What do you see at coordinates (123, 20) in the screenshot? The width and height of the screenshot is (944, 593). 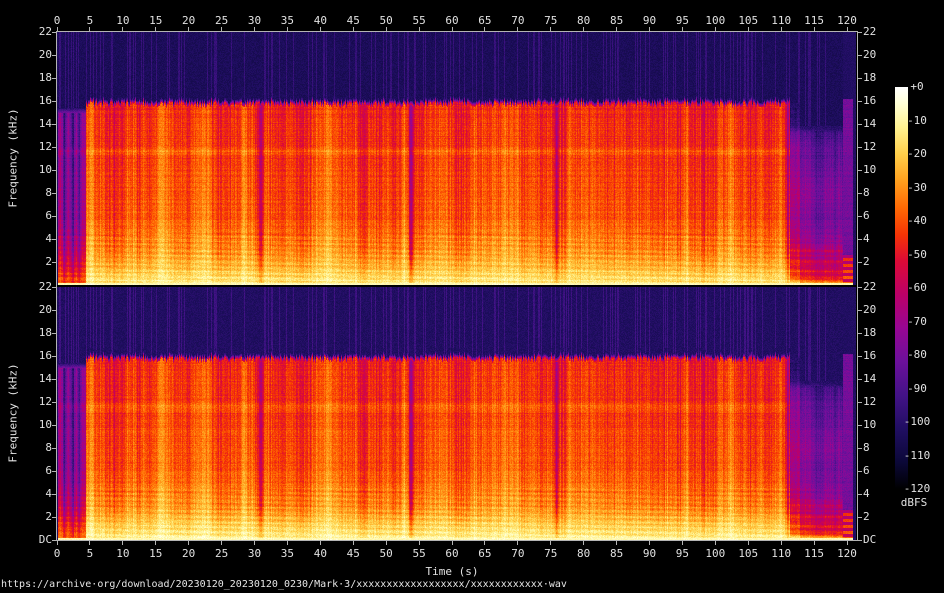 I see `time-tick-label-top: 10` at bounding box center [123, 20].